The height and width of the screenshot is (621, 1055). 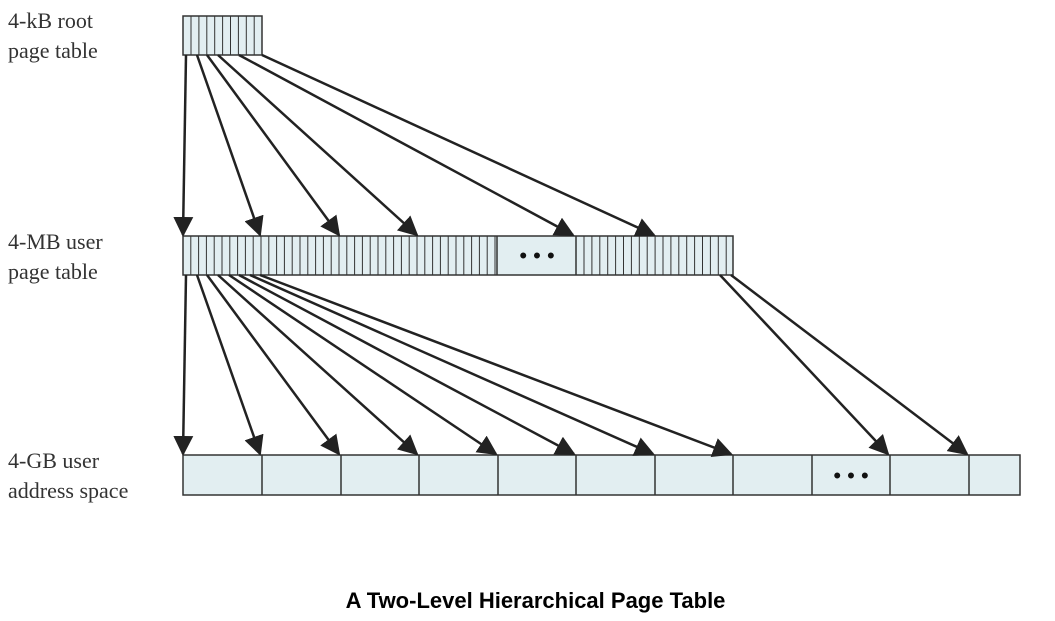 What do you see at coordinates (54, 460) in the screenshot?
I see `address-space-label-line1: 4-GB user` at bounding box center [54, 460].